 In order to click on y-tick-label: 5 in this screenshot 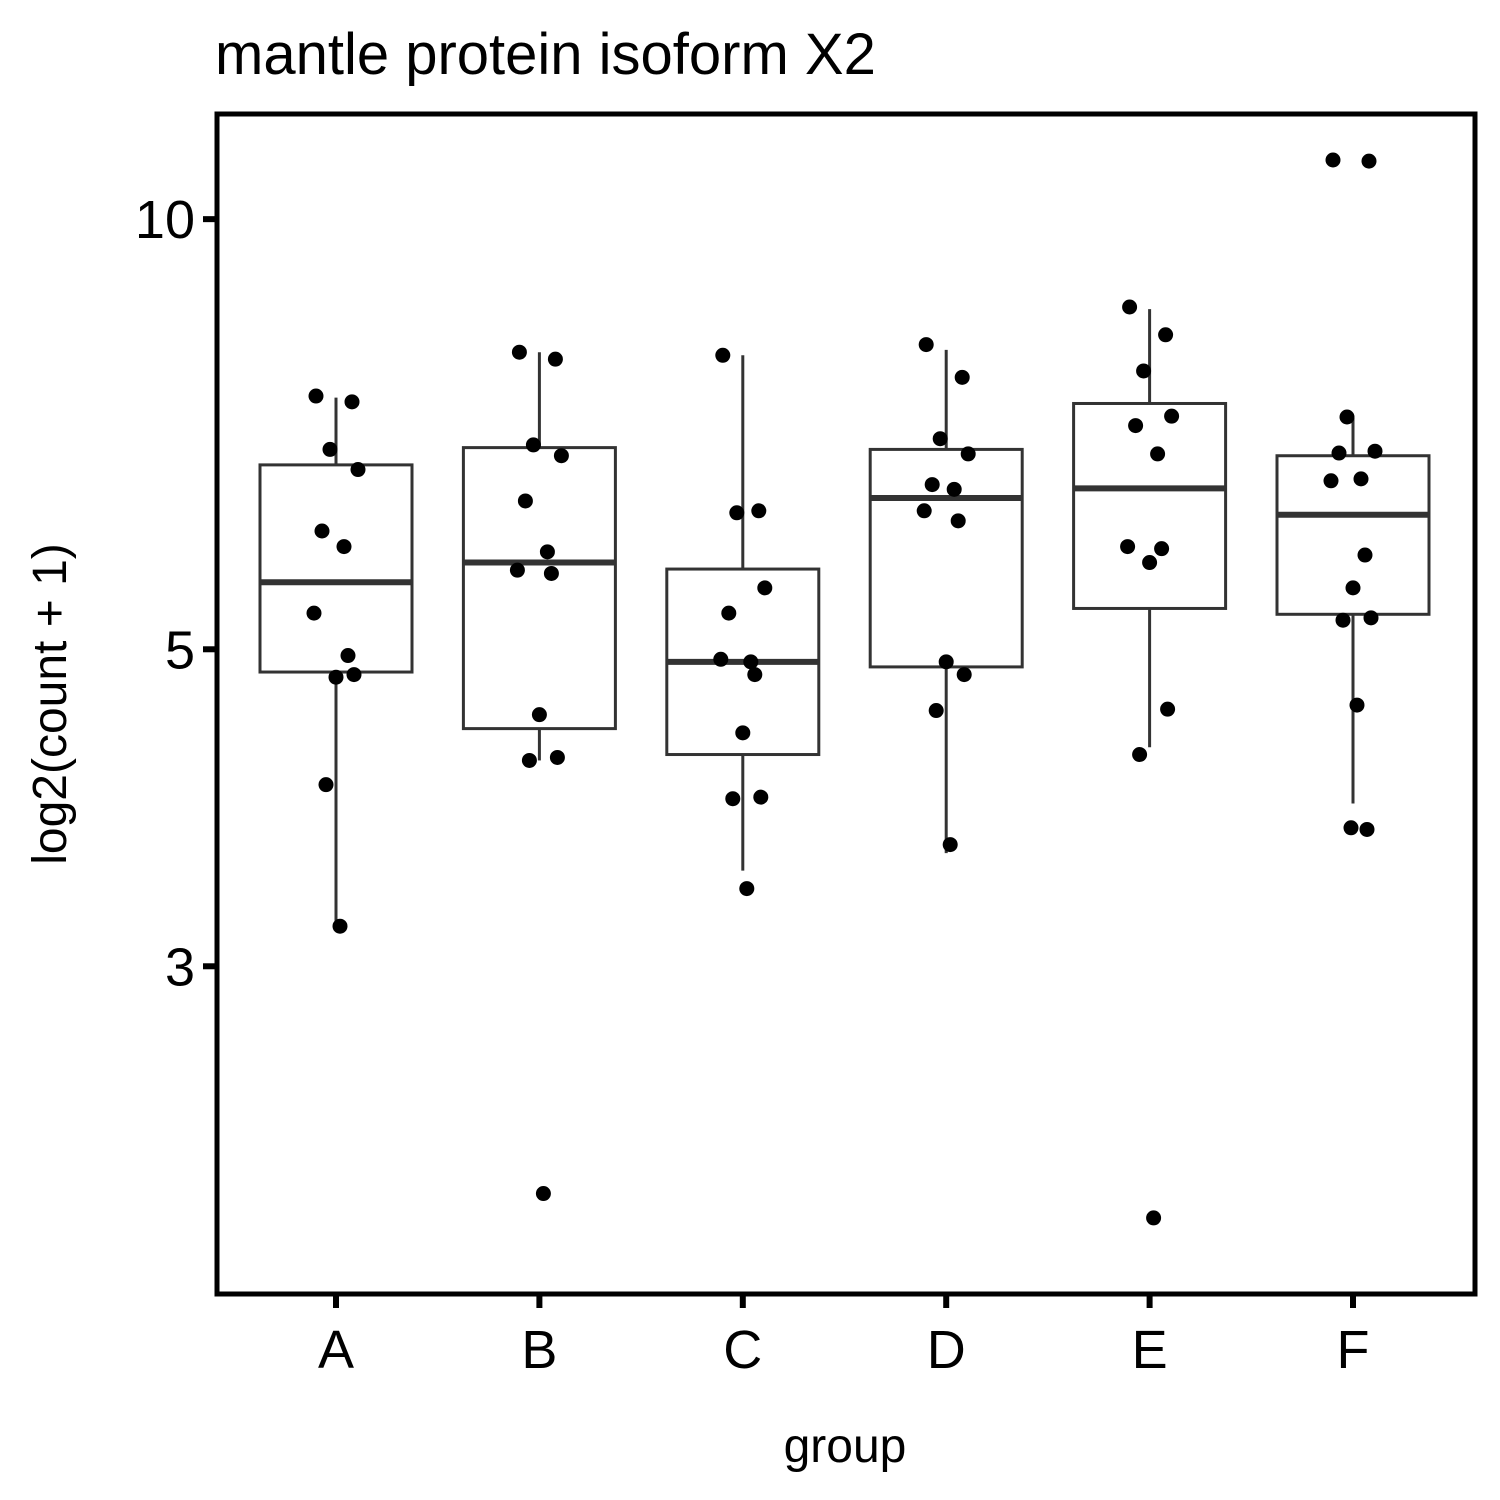, I will do `click(180, 650)`.